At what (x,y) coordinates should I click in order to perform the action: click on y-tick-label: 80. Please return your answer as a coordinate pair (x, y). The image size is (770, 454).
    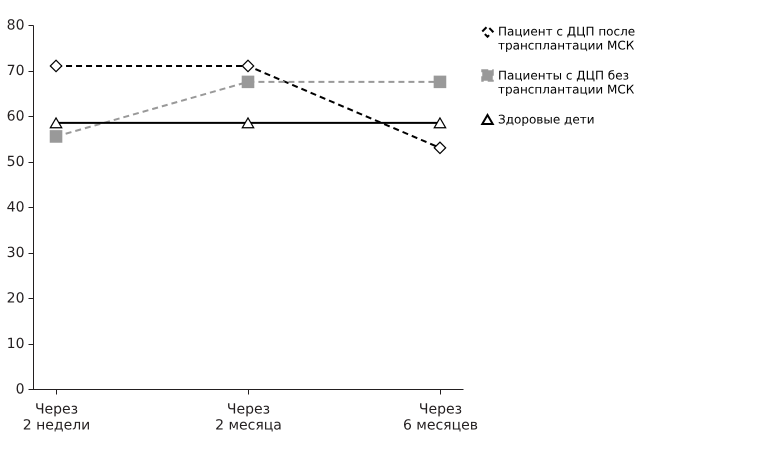
    Looking at the image, I should click on (15, 26).